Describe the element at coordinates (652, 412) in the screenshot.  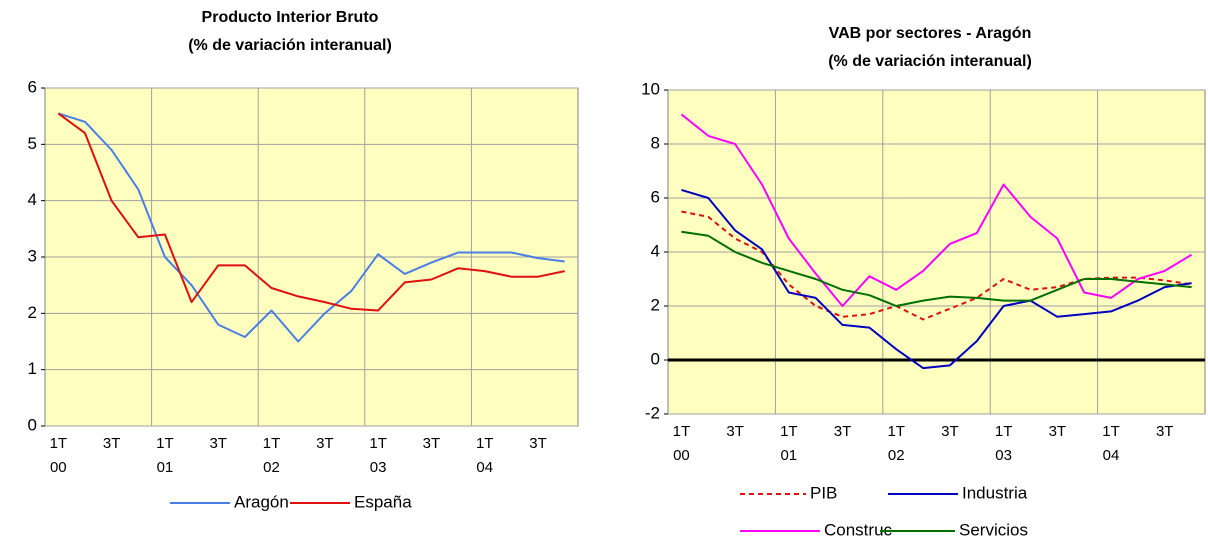
I see `y-tick-label: -2` at that location.